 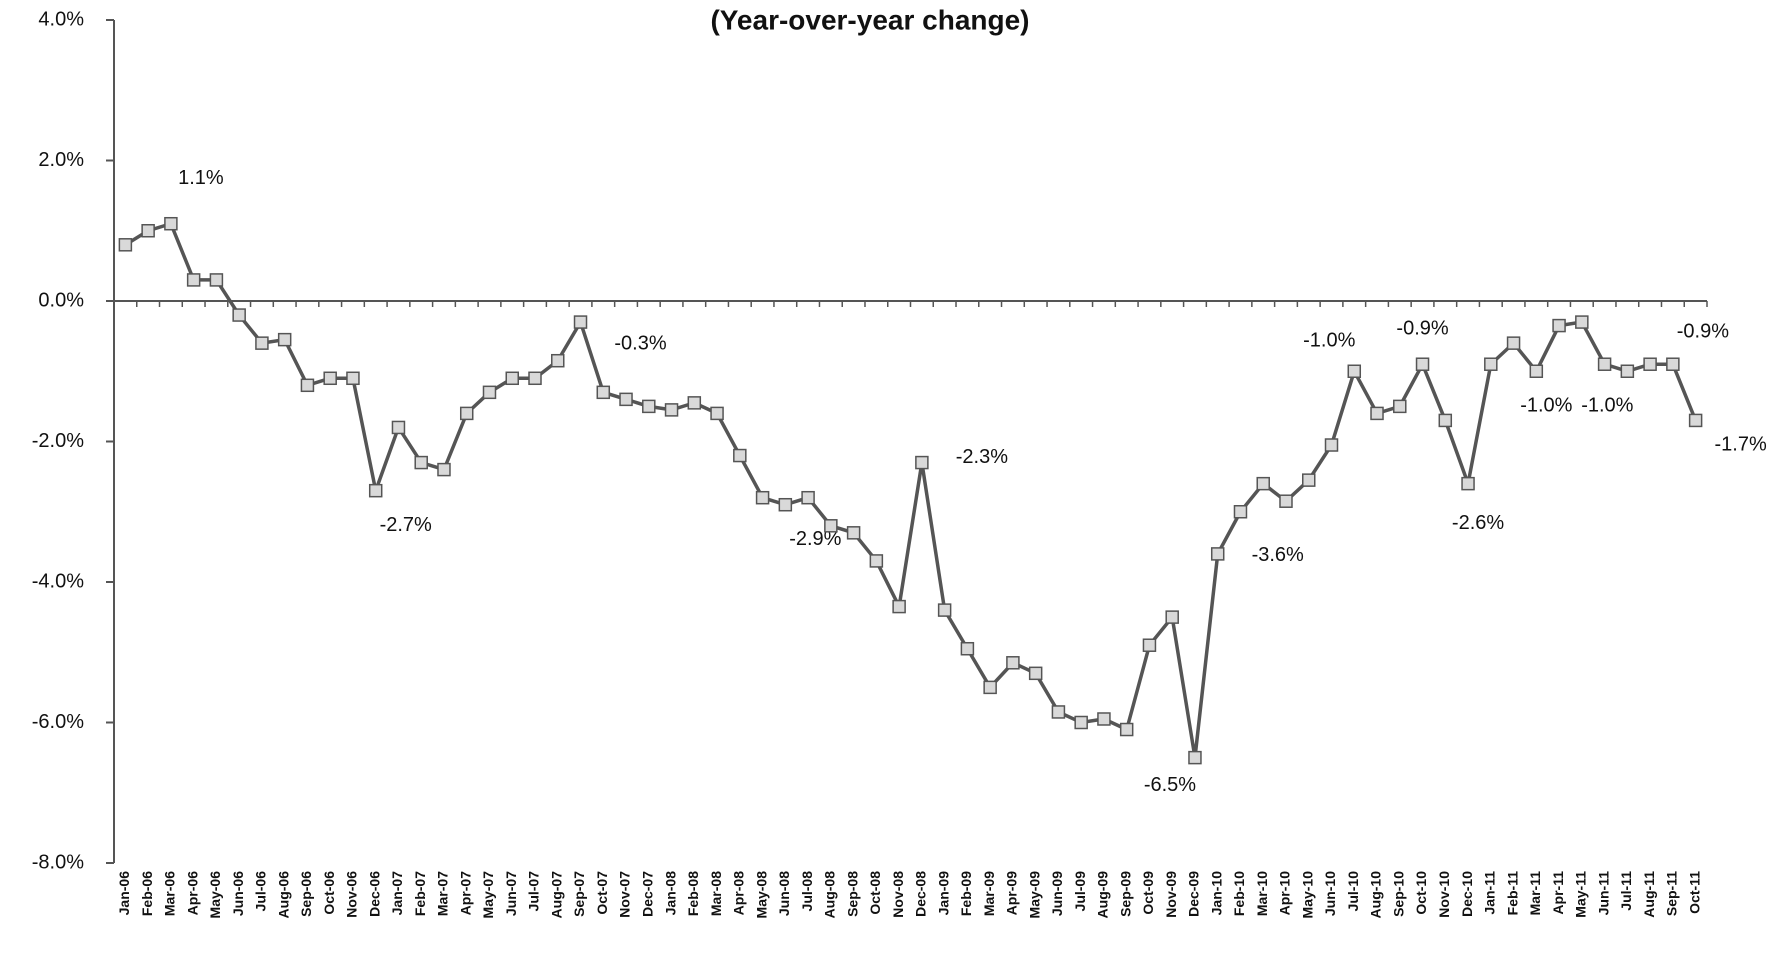 What do you see at coordinates (1398, 894) in the screenshot?
I see `x-tick-label: Sep-10` at bounding box center [1398, 894].